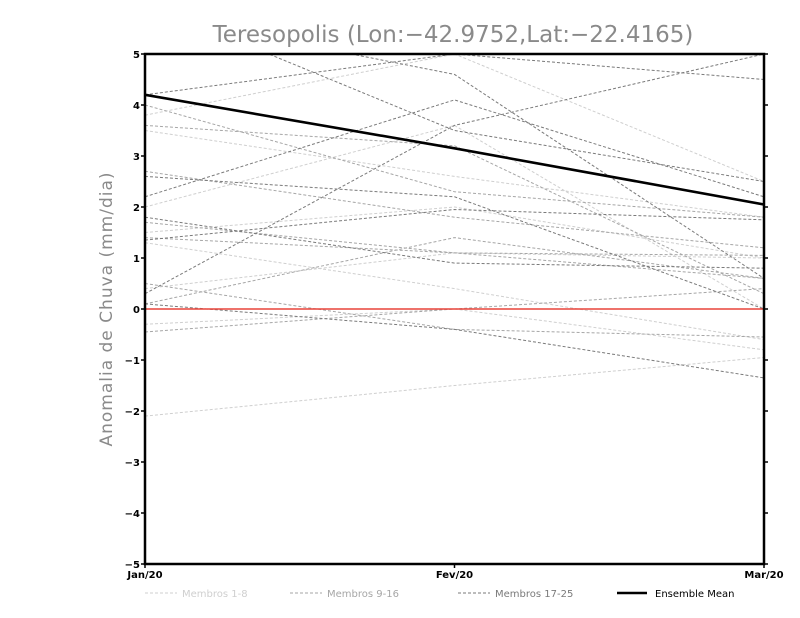 Image resolution: width=800 pixels, height=618 pixels. Describe the element at coordinates (136, 55) in the screenshot. I see `y-tick-label: 5` at that location.